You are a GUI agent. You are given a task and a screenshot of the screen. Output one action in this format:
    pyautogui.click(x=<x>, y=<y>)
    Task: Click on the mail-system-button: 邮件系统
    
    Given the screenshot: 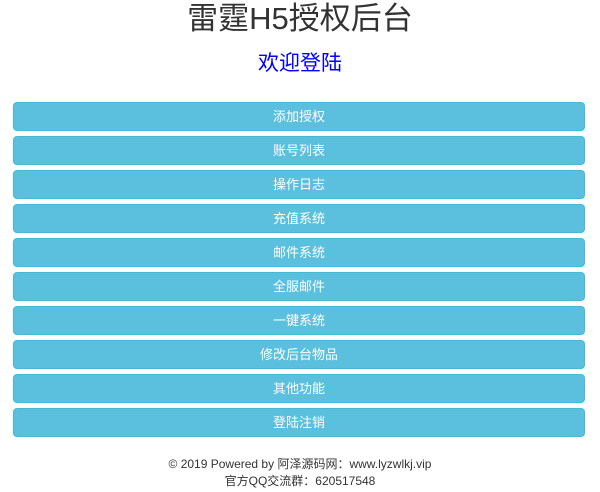 What is the action you would take?
    pyautogui.click(x=299, y=252)
    